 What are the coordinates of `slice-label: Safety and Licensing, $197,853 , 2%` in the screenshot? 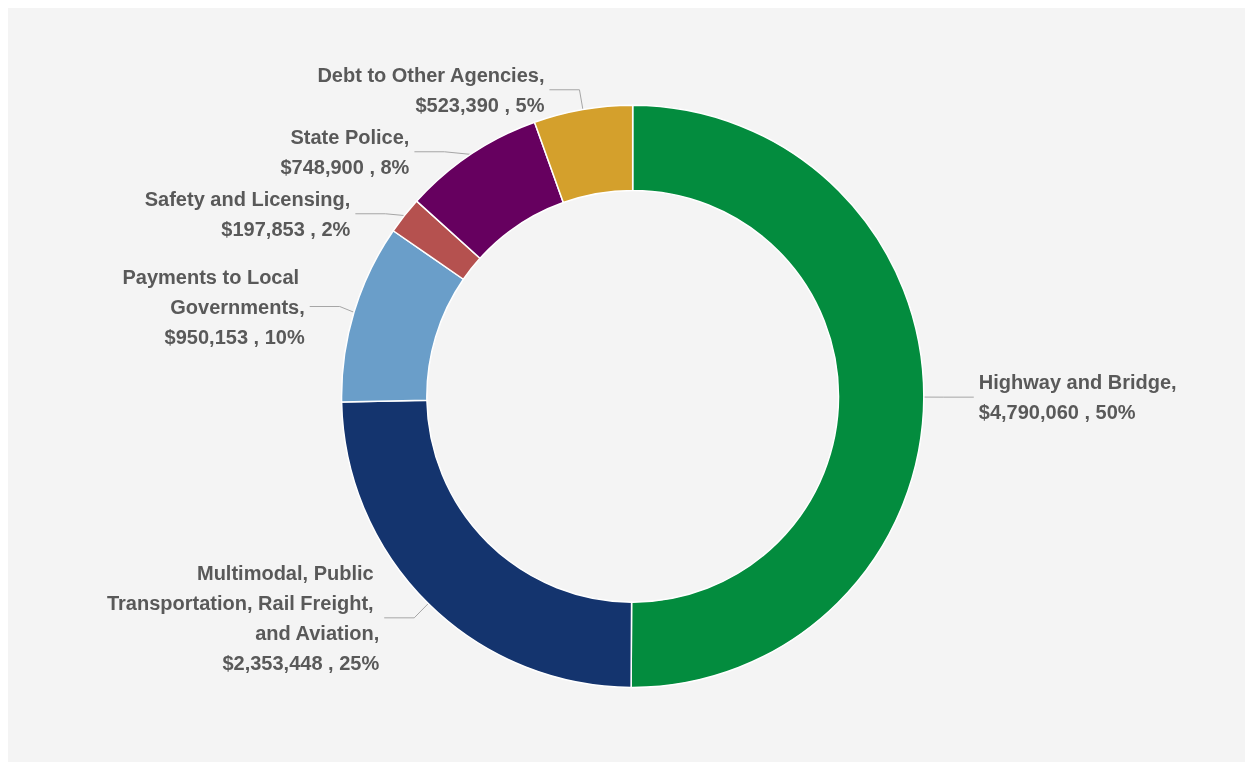 It's located at (247, 213).